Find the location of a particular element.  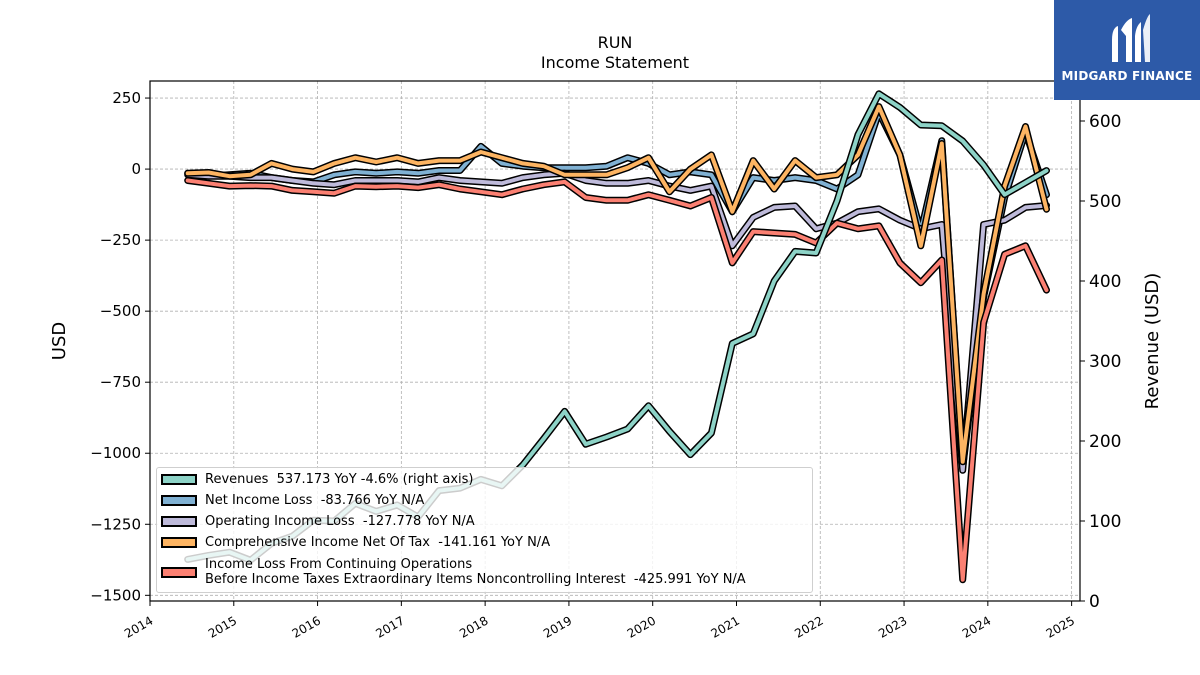

brand-name: MIDGARD FINANCE is located at coordinates (1127, 76).